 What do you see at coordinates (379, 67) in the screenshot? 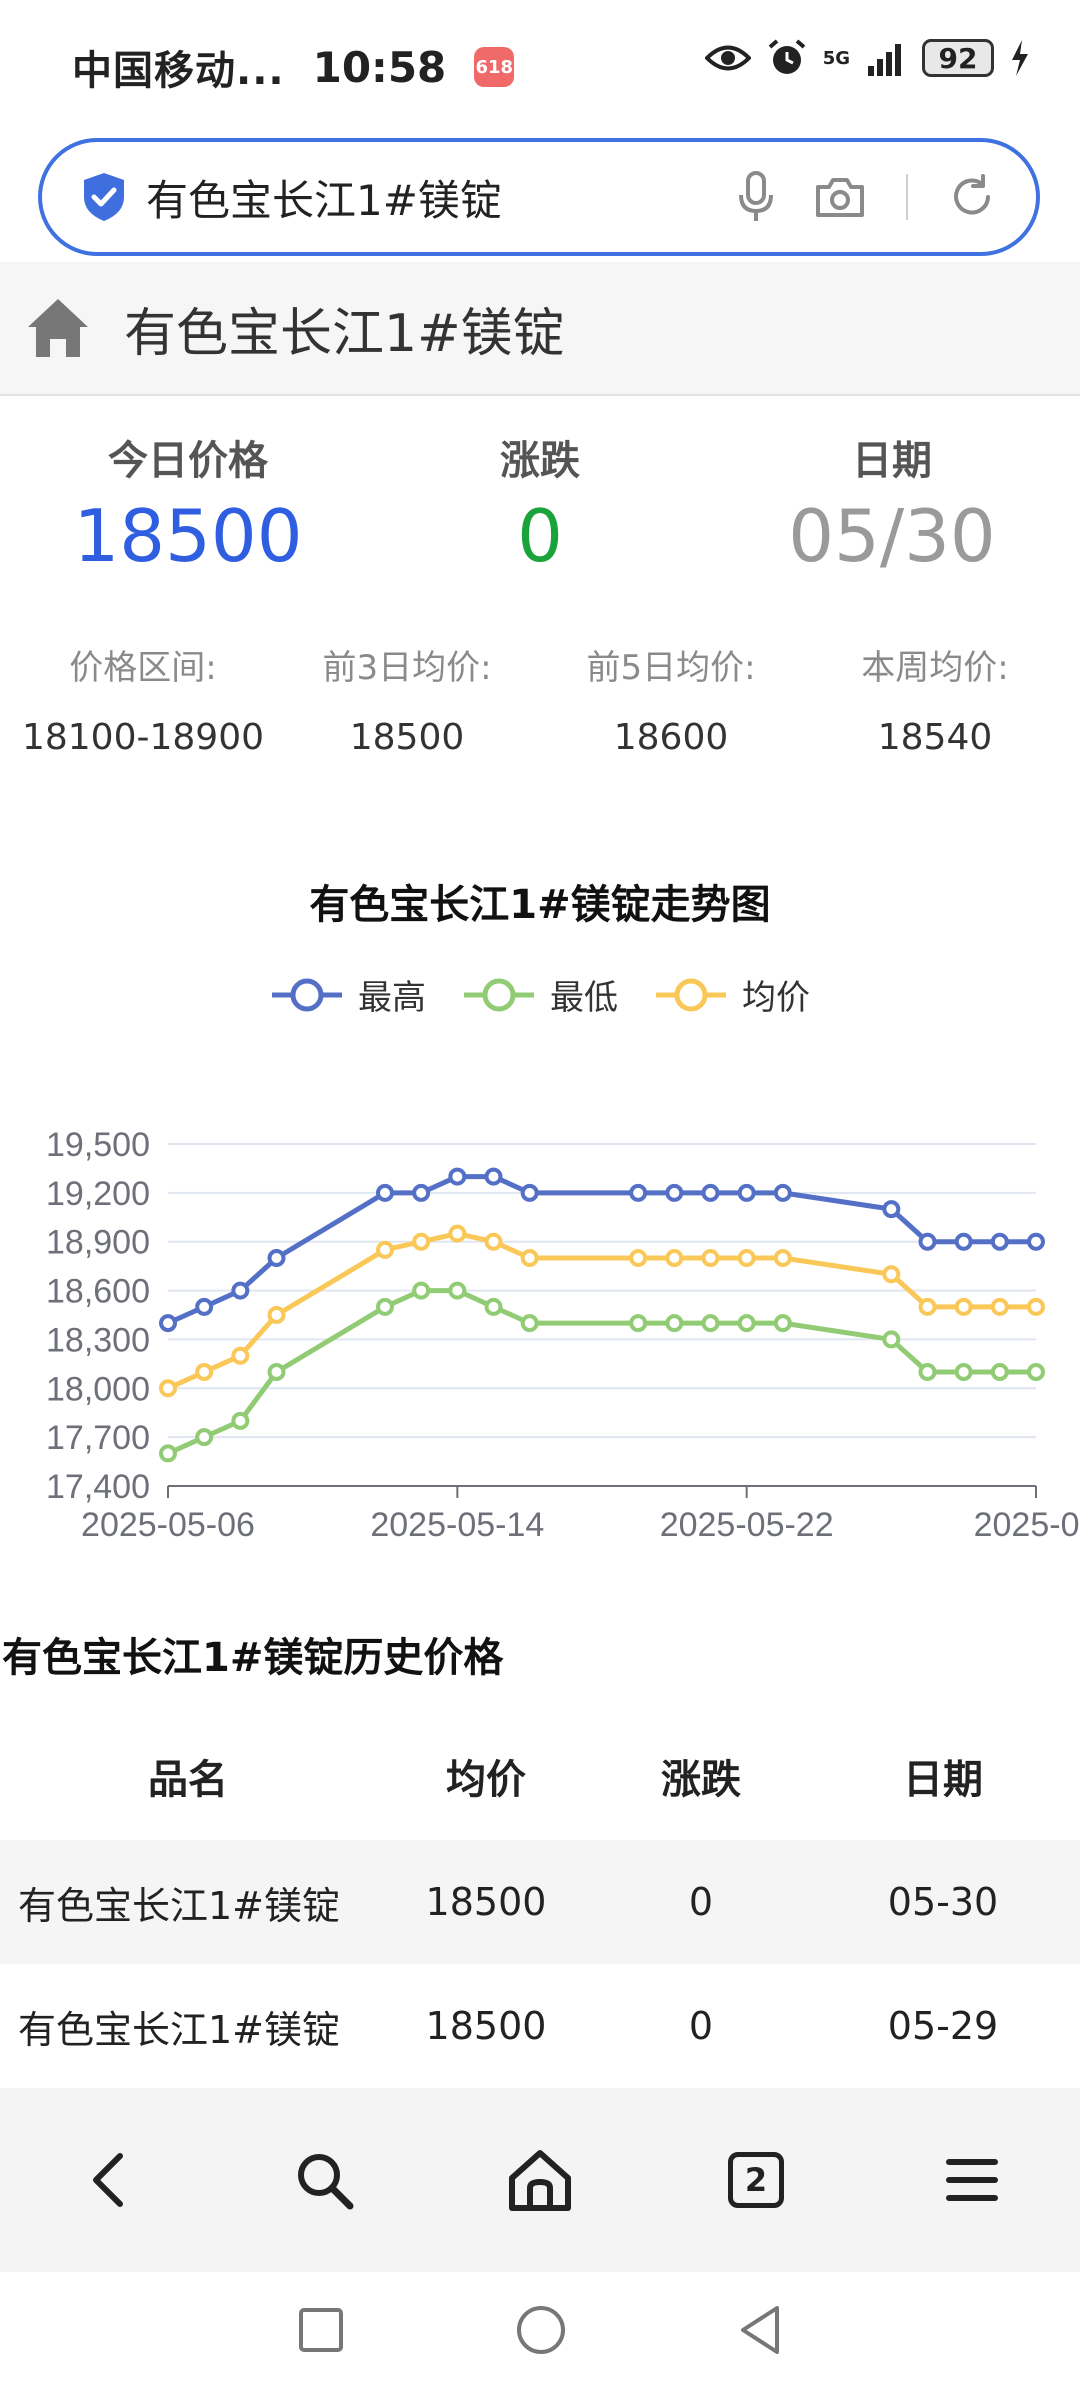
I see `clock: 10:58` at bounding box center [379, 67].